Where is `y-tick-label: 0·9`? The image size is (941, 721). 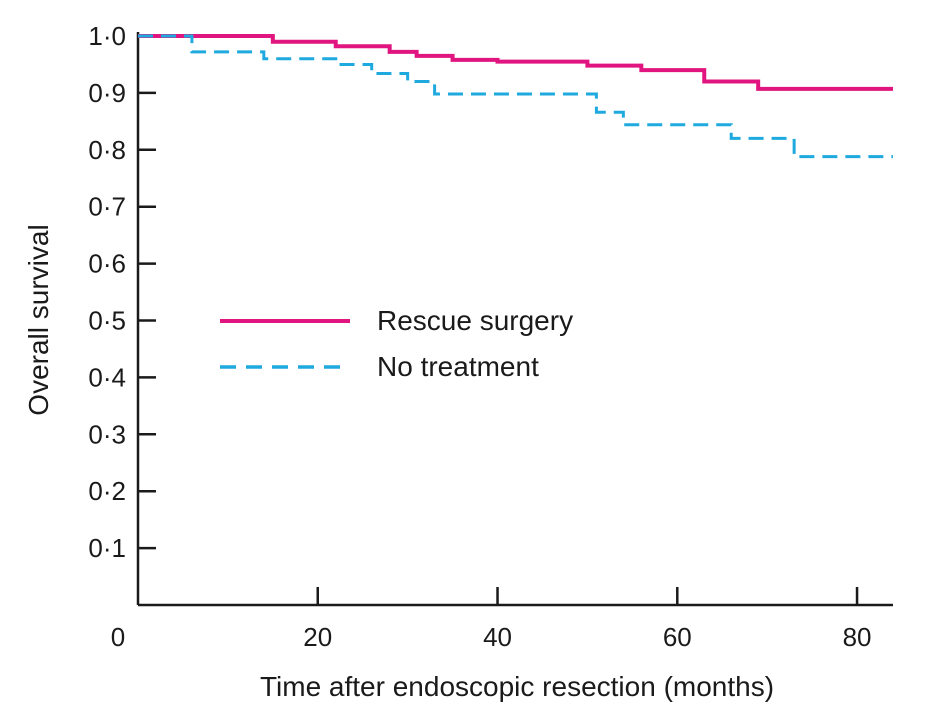
y-tick-label: 0·9 is located at coordinates (107, 93).